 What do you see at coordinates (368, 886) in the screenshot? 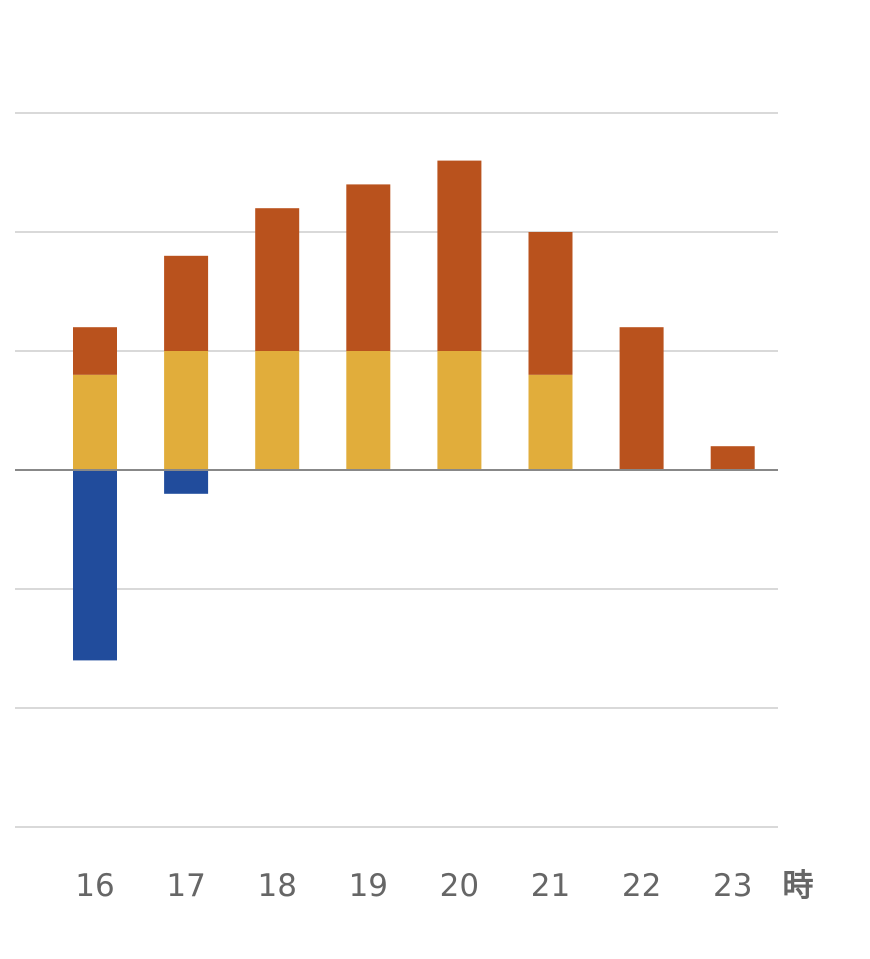
I see `x-tick-label-19: 19` at bounding box center [368, 886].